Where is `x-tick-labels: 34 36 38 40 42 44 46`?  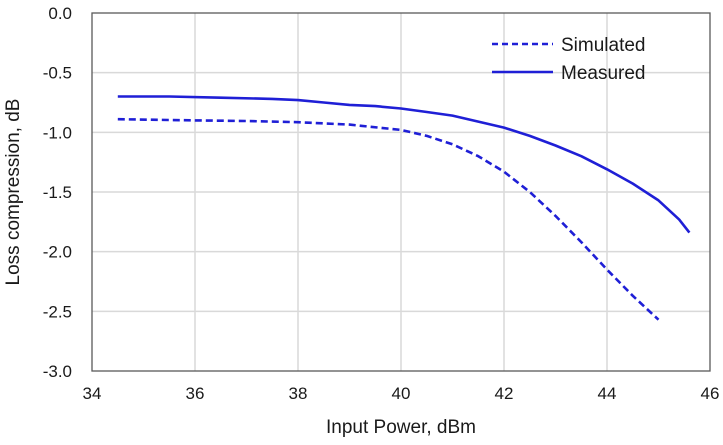 x-tick-labels: 34 36 38 40 42 44 46 is located at coordinates (401, 393).